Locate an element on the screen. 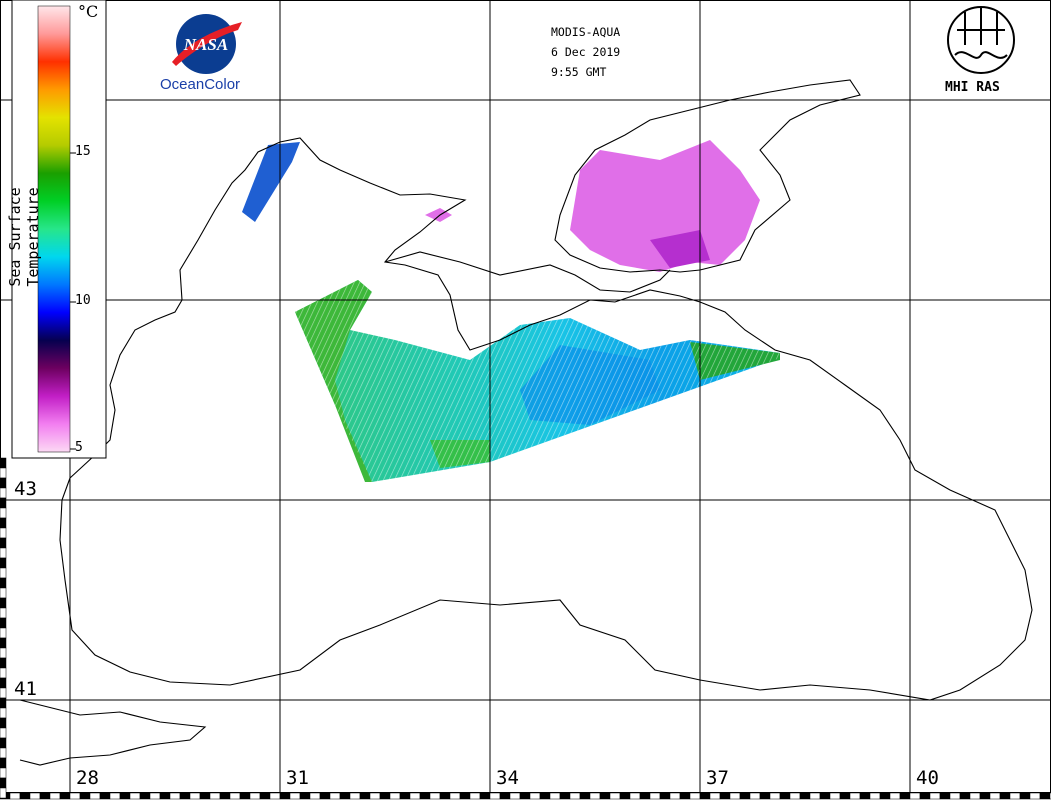 The height and width of the screenshot is (801, 1051). colorbar-title: Sea Surface Temperature is located at coordinates (24, 237).